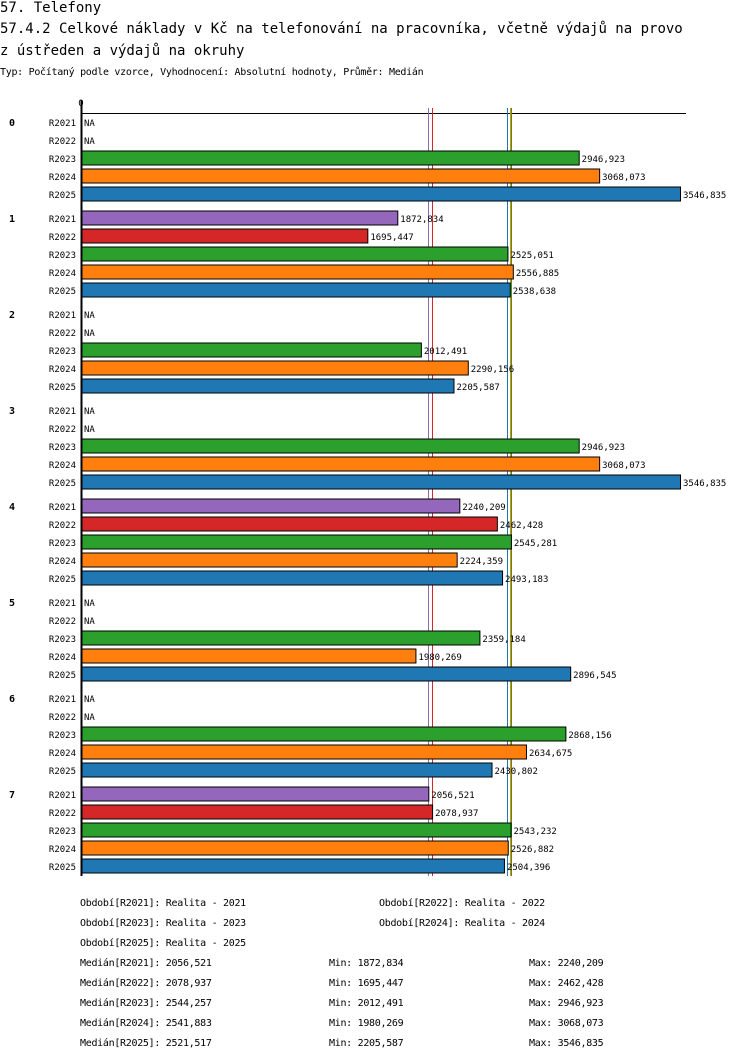  Describe the element at coordinates (462, 903) in the screenshot. I see `legend-period-item: Období[R2022]: Realita - 2022` at that location.